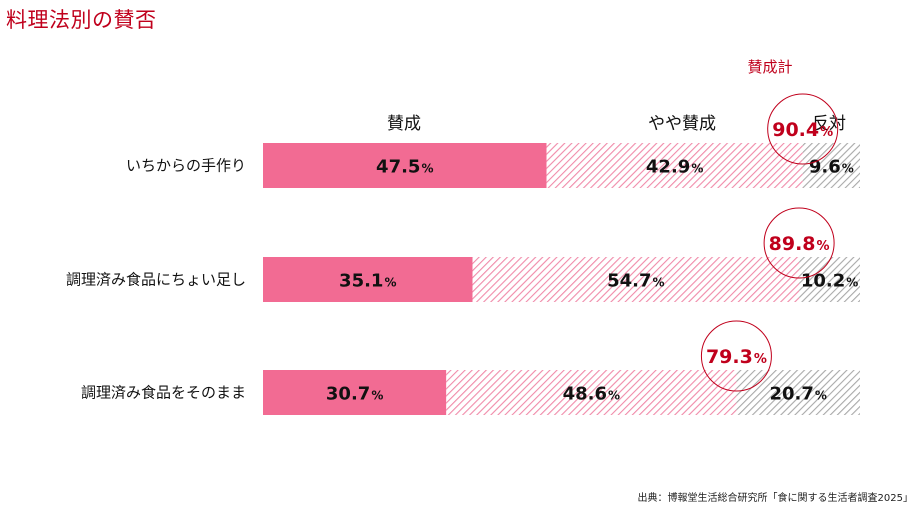 This screenshot has width=921, height=509. I want to click on data-label-somewhat-agree: 48.6%, so click(591, 394).